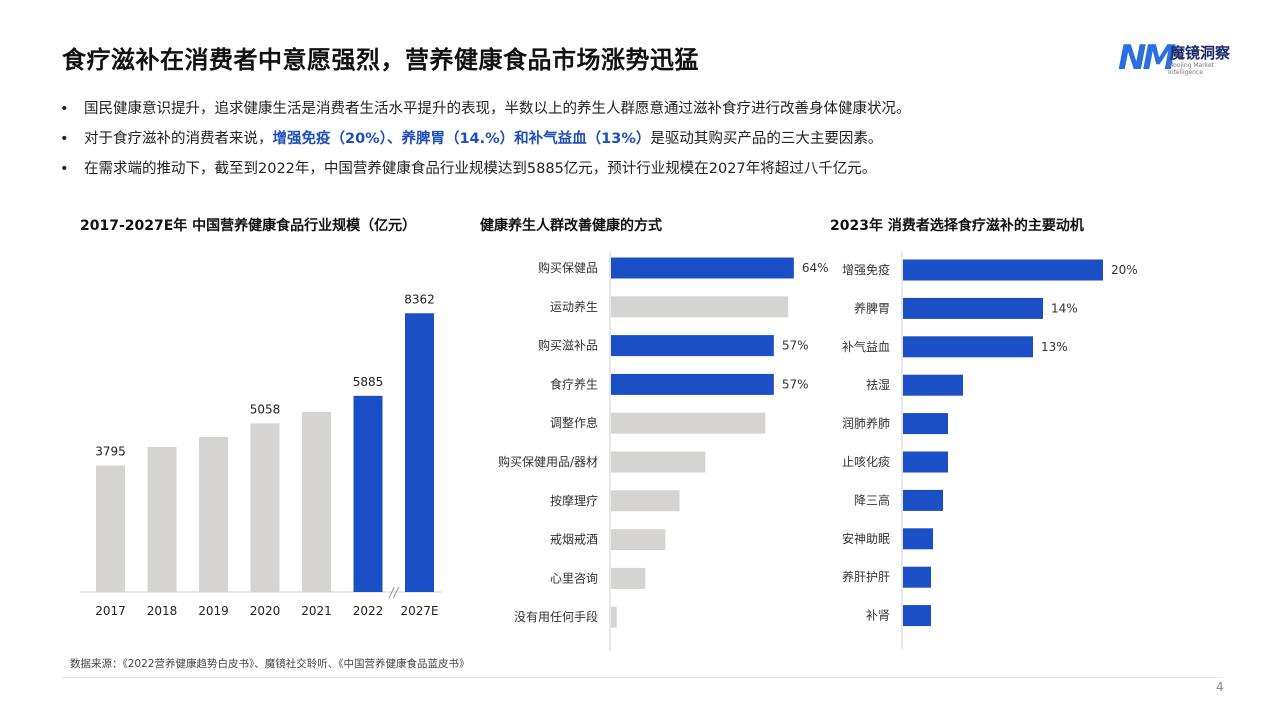  What do you see at coordinates (642, 677) in the screenshot?
I see `footer-divider` at bounding box center [642, 677].